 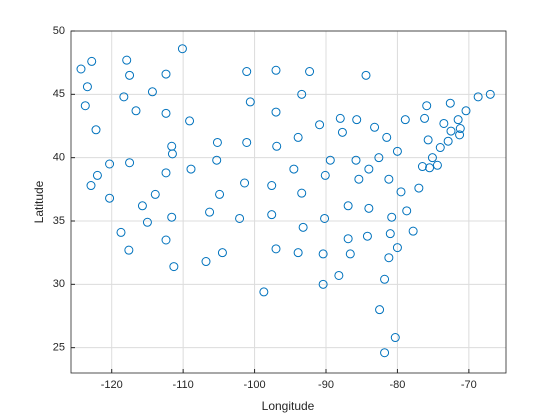 I want to click on y-tick-label: 40, so click(x=59, y=158).